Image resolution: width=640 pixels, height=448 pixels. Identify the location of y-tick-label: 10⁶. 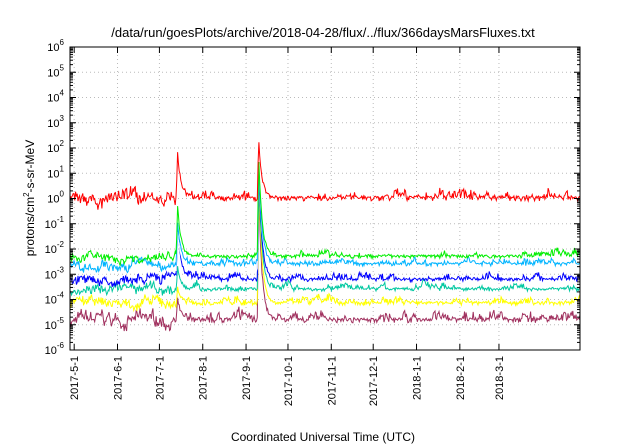
(55, 46).